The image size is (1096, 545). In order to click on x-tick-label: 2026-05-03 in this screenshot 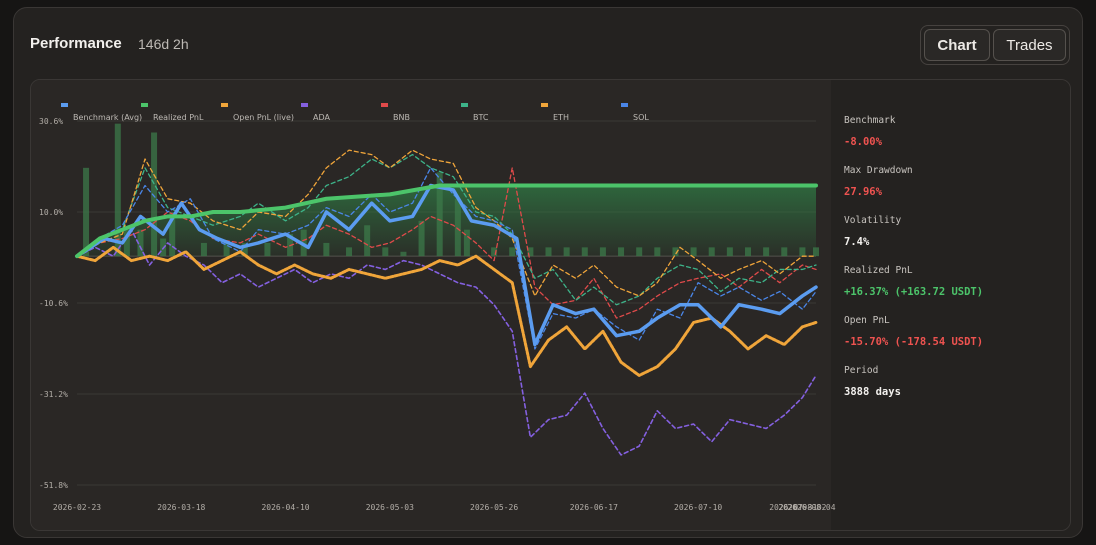, I will do `click(390, 507)`.